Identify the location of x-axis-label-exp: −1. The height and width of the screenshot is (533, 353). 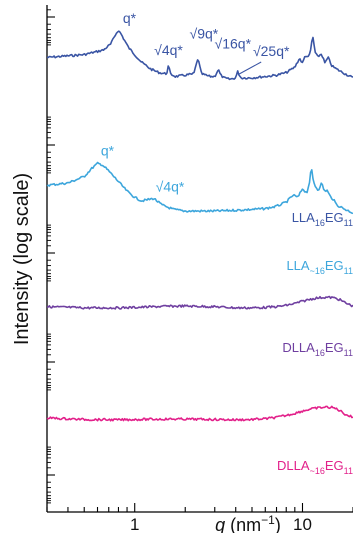
(268, 520).